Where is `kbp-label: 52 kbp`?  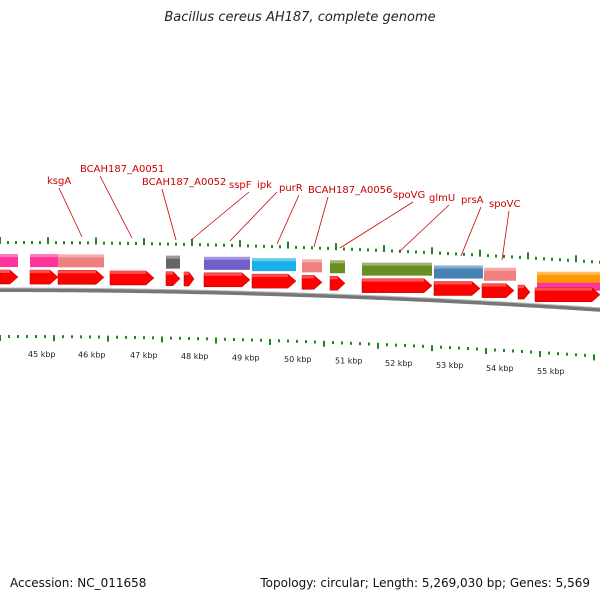 kbp-label: 52 kbp is located at coordinates (399, 363).